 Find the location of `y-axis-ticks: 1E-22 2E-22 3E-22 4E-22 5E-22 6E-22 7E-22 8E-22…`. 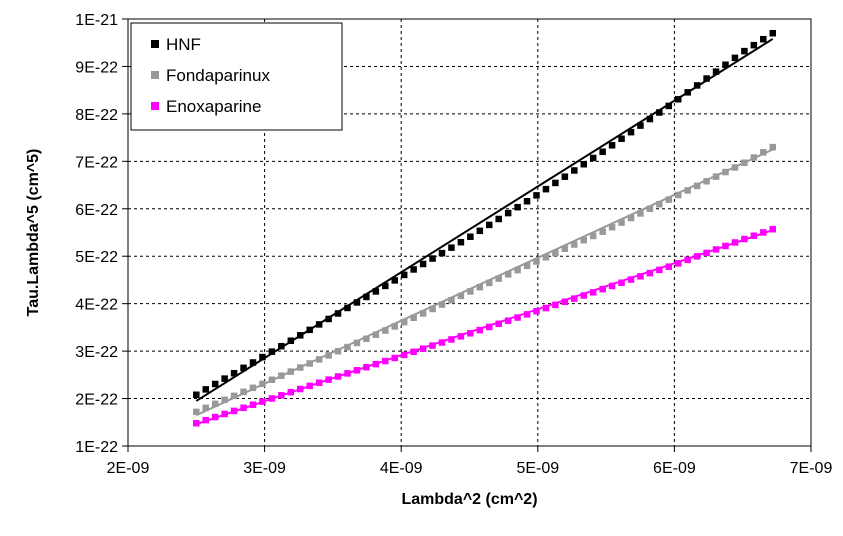

y-axis-ticks: 1E-22 2E-22 3E-22 4E-22 5E-22 6E-22 7E-22 8E-22… is located at coordinates (101, 234).